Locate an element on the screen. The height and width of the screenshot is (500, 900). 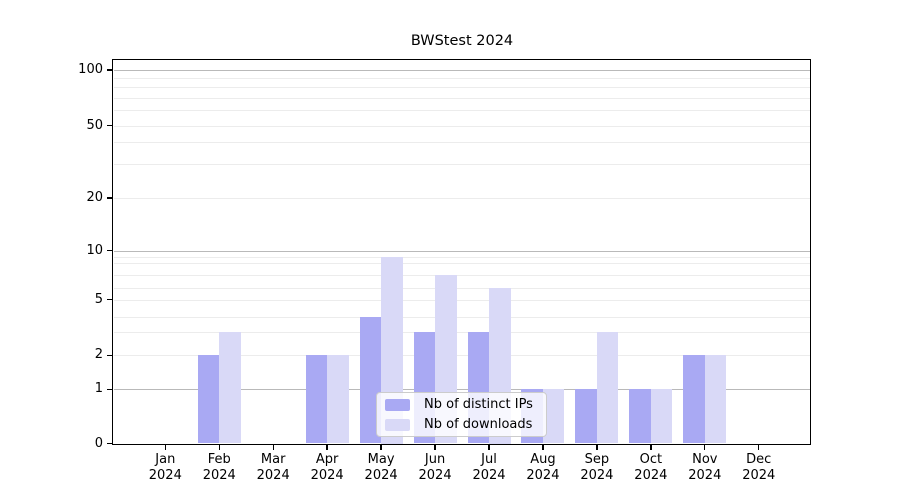
x-tick-year-dec: 2024 is located at coordinates (759, 475).